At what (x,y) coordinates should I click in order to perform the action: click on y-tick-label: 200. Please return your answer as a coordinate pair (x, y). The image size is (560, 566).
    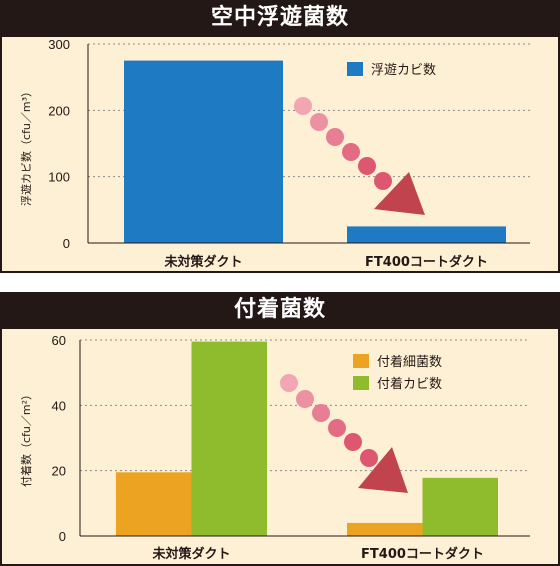
    Looking at the image, I should click on (59, 110).